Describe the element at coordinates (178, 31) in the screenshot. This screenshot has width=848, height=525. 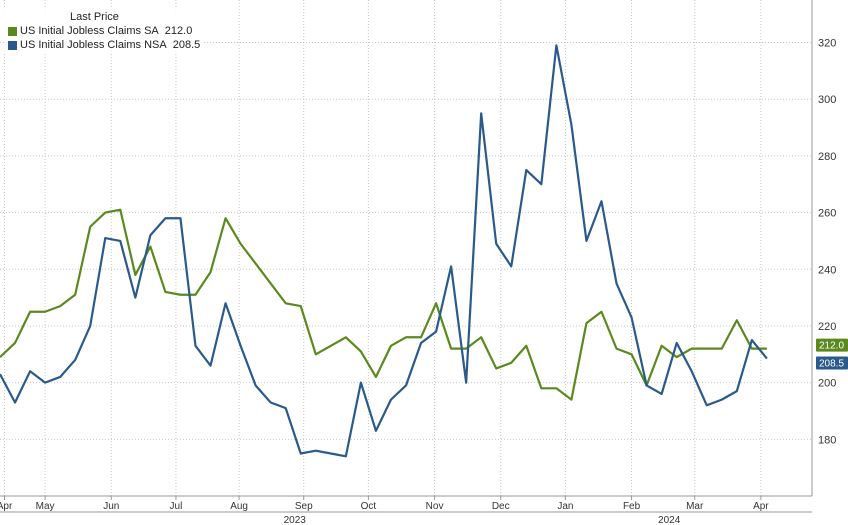
I see `legend-value-sa: 212.0` at that location.